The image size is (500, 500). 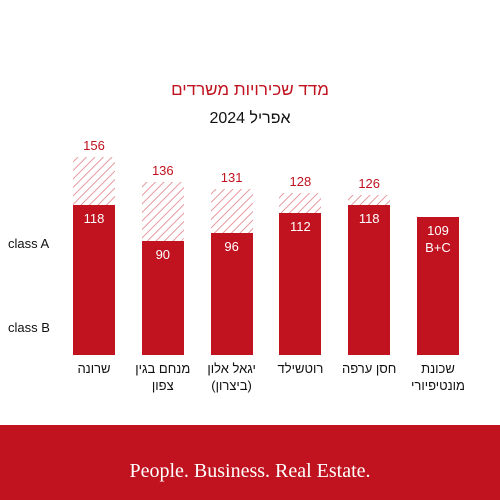 What do you see at coordinates (300, 226) in the screenshot?
I see `value-label: 112` at bounding box center [300, 226].